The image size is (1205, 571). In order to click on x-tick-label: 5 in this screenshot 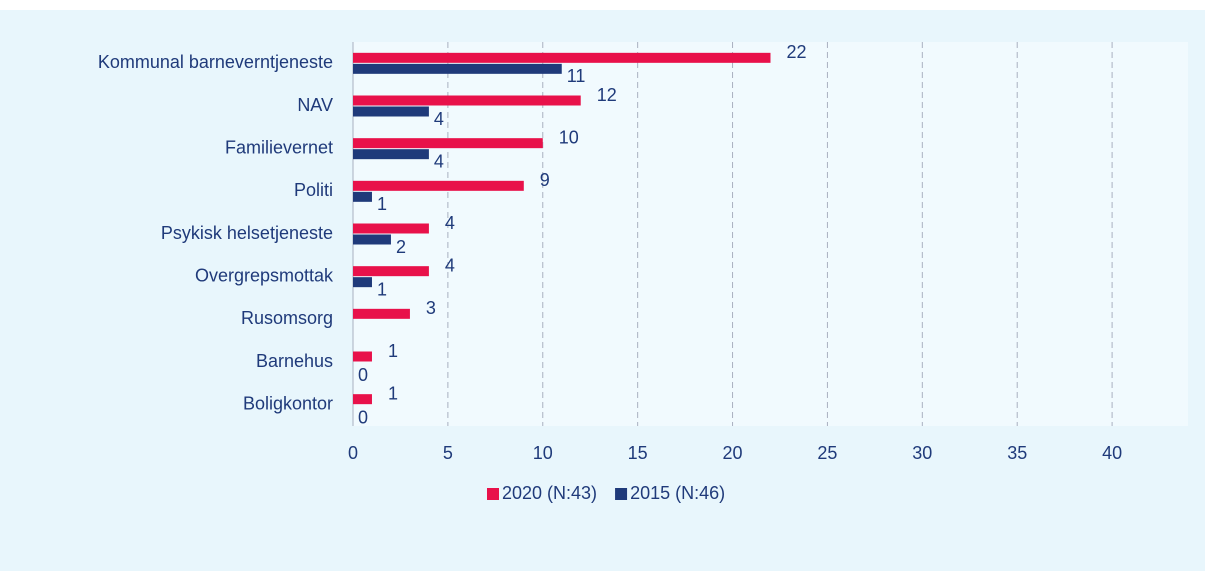, I will do `click(448, 453)`.